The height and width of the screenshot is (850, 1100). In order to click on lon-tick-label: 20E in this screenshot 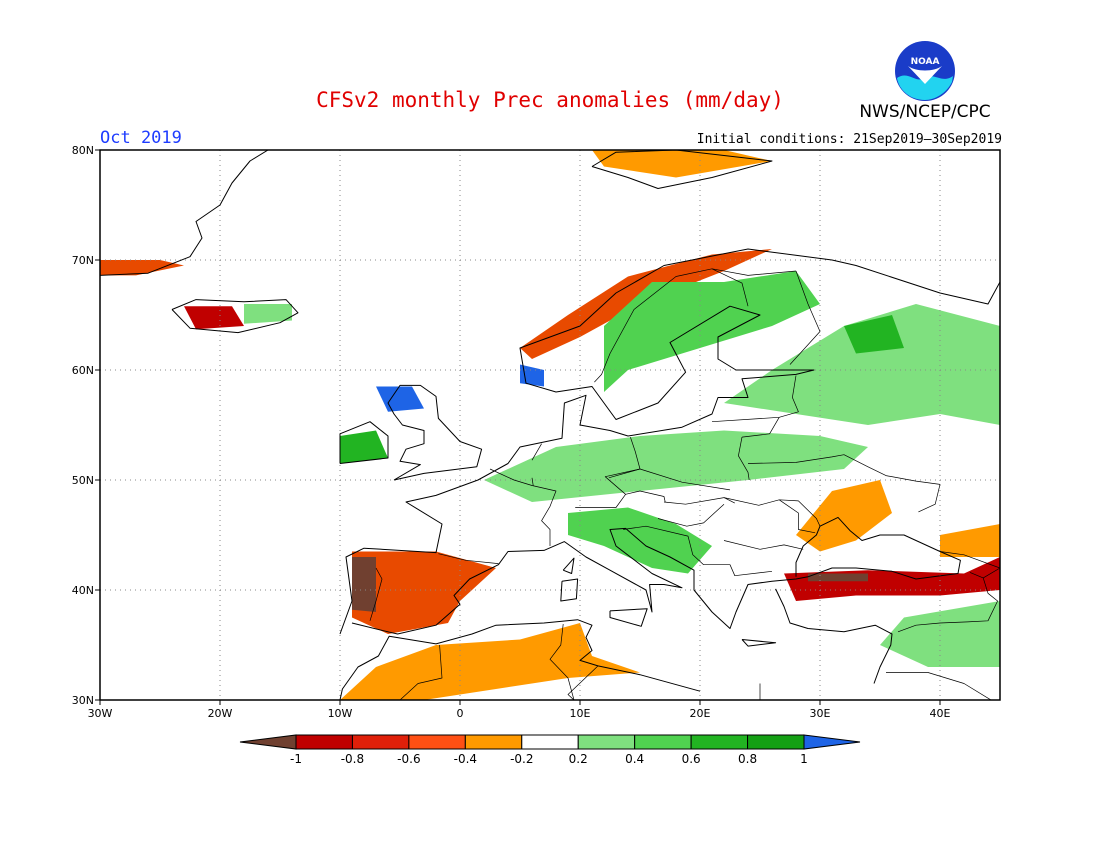, I will do `click(700, 713)`.